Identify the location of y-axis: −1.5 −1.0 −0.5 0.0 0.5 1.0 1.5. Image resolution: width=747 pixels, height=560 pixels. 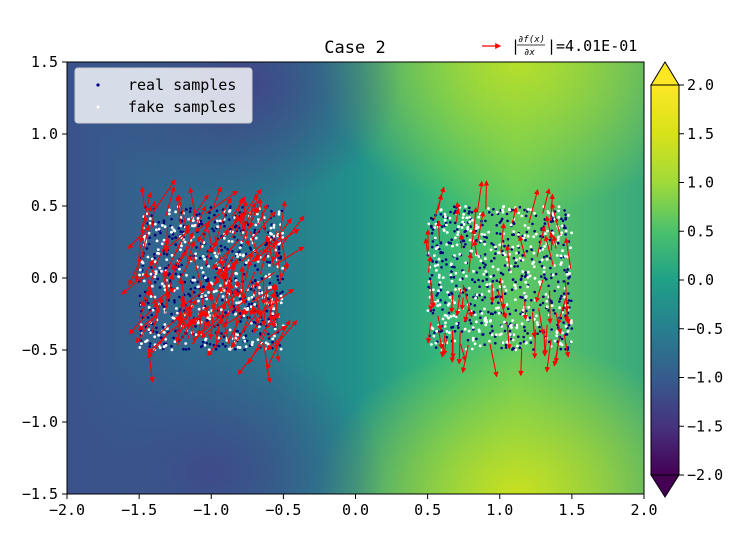
(44, 278).